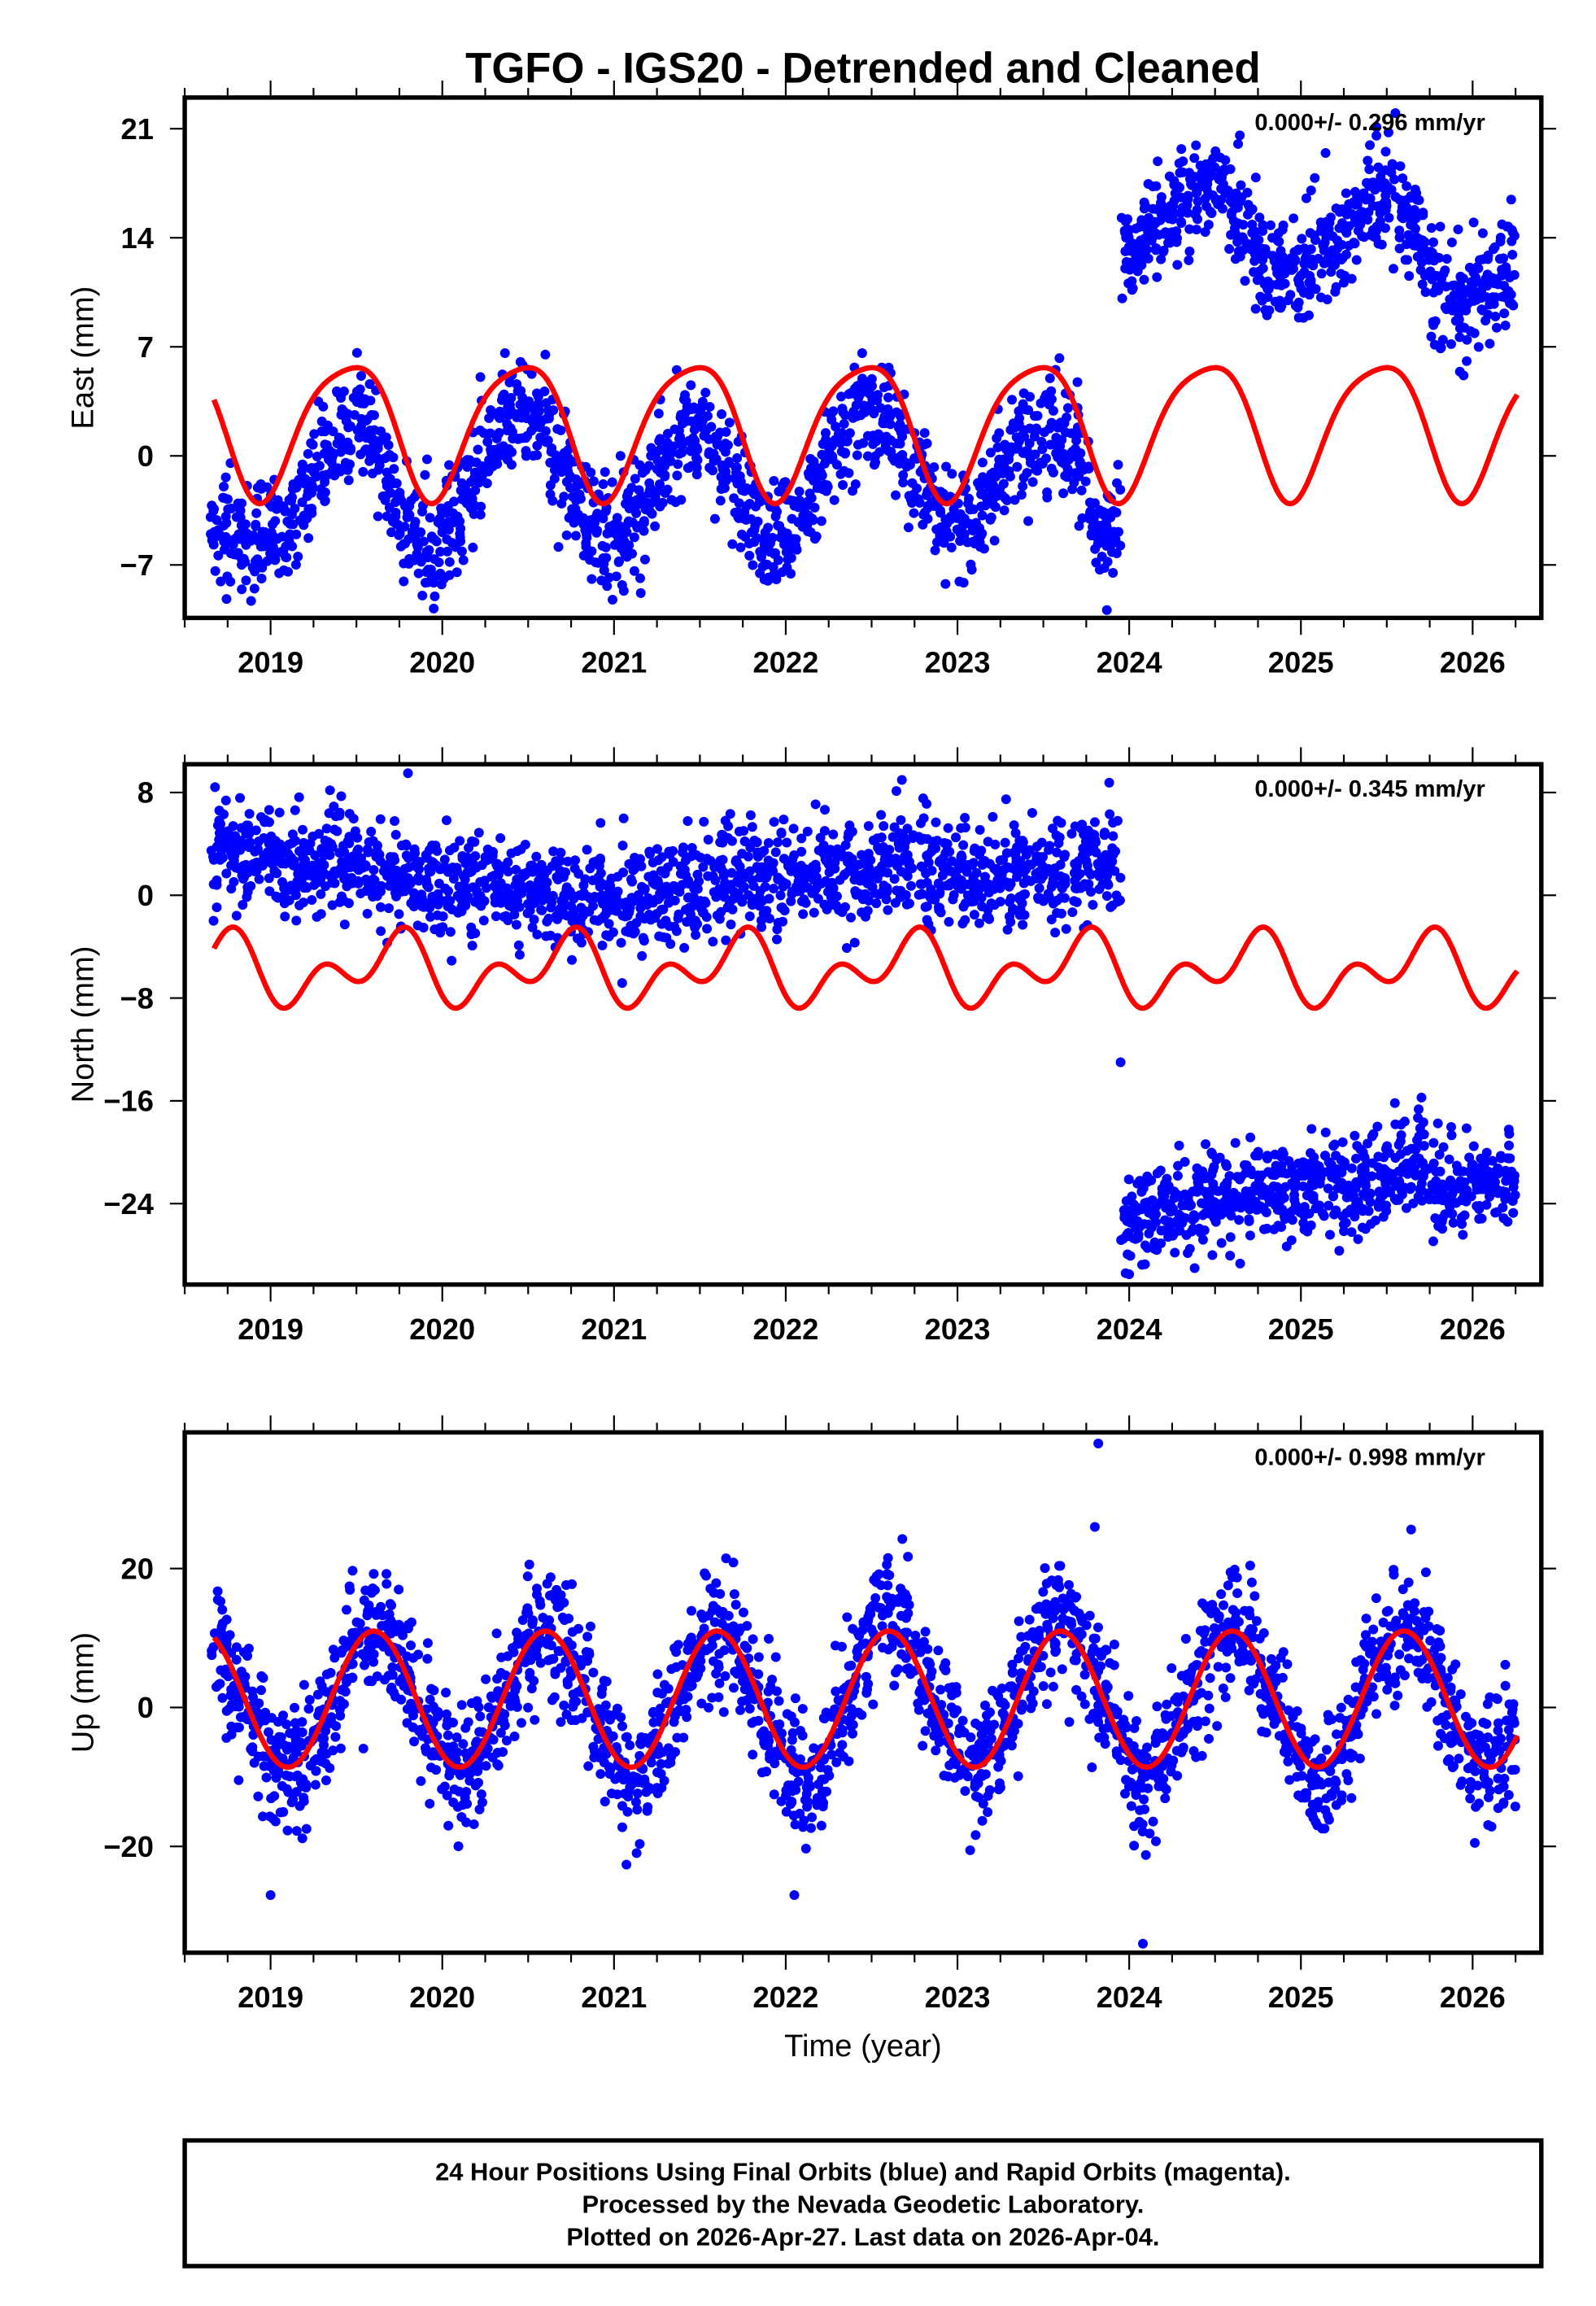 The image size is (1596, 2306). What do you see at coordinates (408, 773) in the screenshot?
I see `data-point-outlier` at bounding box center [408, 773].